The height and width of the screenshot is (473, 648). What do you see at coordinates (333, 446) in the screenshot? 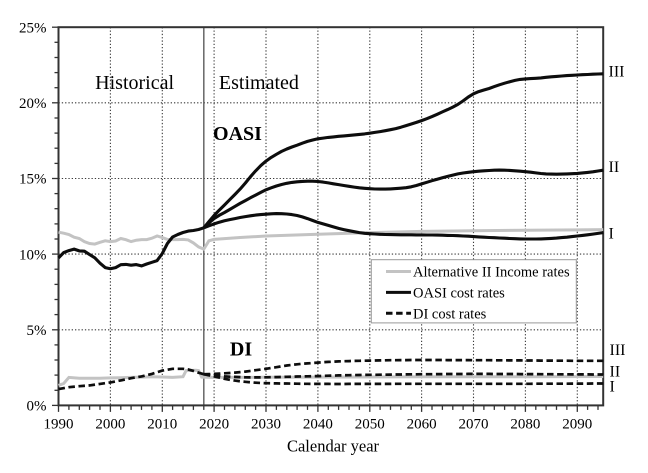
I see `svg-text: Calendar year` at bounding box center [333, 446].